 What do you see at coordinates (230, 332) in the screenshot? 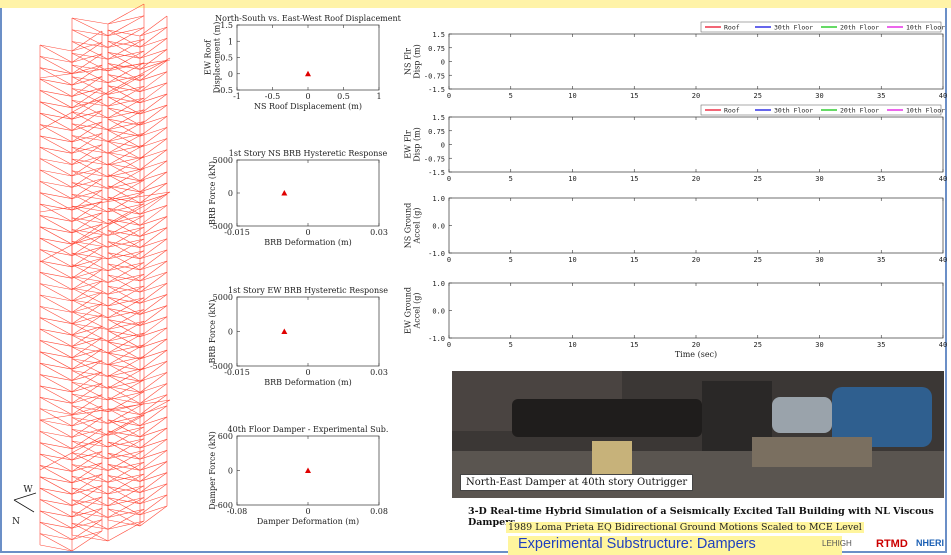
I see `y-tick-label: 0` at bounding box center [230, 332].